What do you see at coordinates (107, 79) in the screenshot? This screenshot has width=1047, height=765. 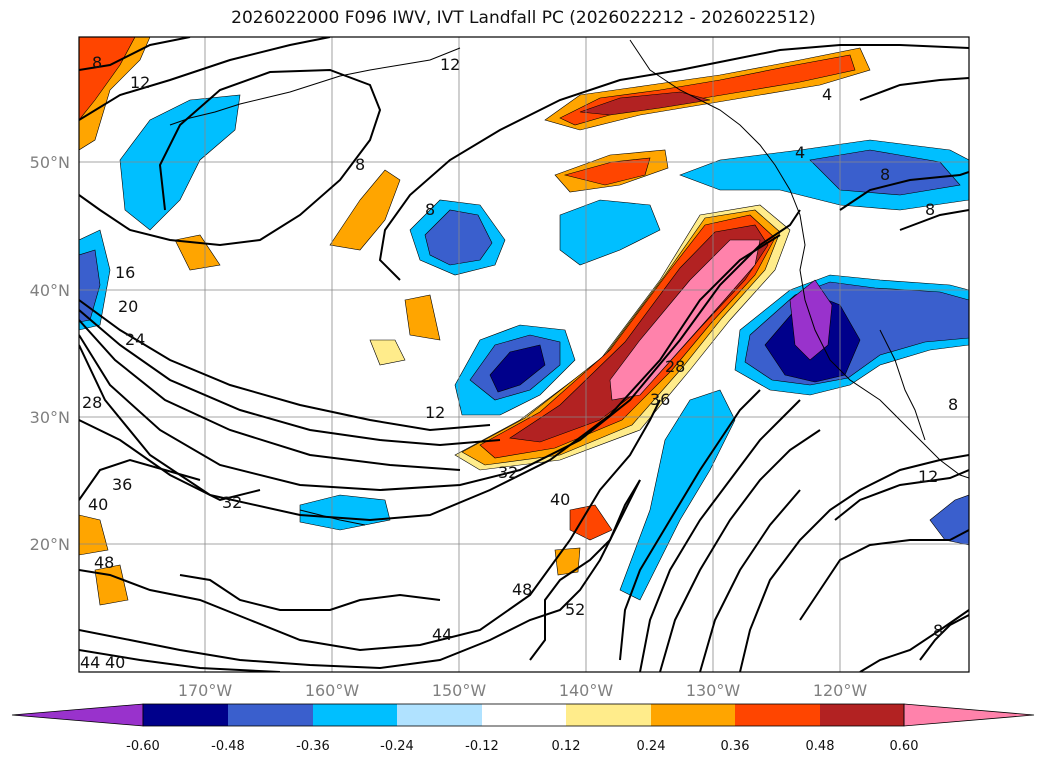 I see `pos-region-nw-inner` at bounding box center [107, 79].